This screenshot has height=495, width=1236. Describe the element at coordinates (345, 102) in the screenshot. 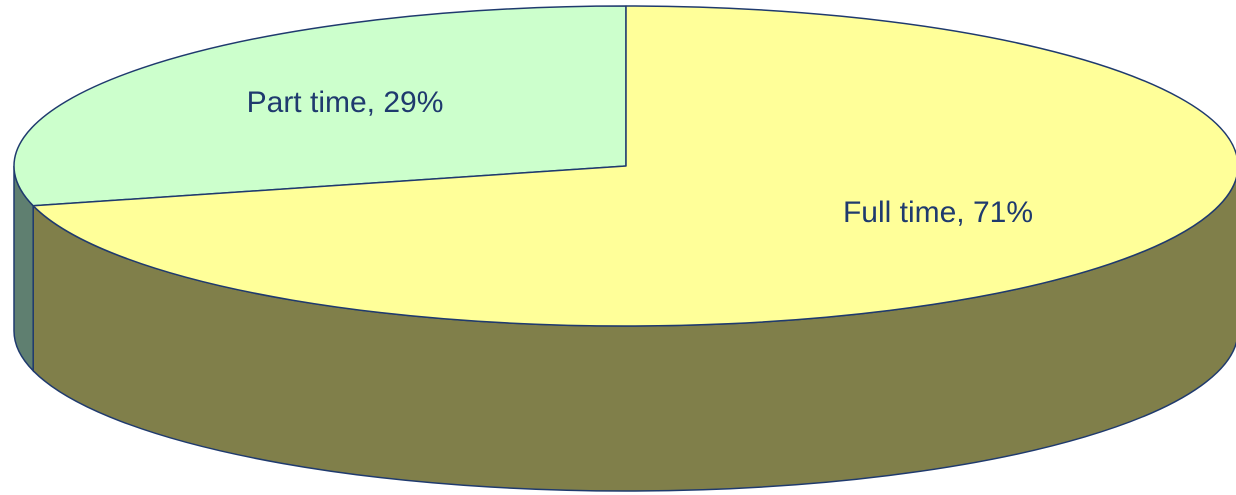

I see `slice-label-part-time: Part time, 29%` at that location.